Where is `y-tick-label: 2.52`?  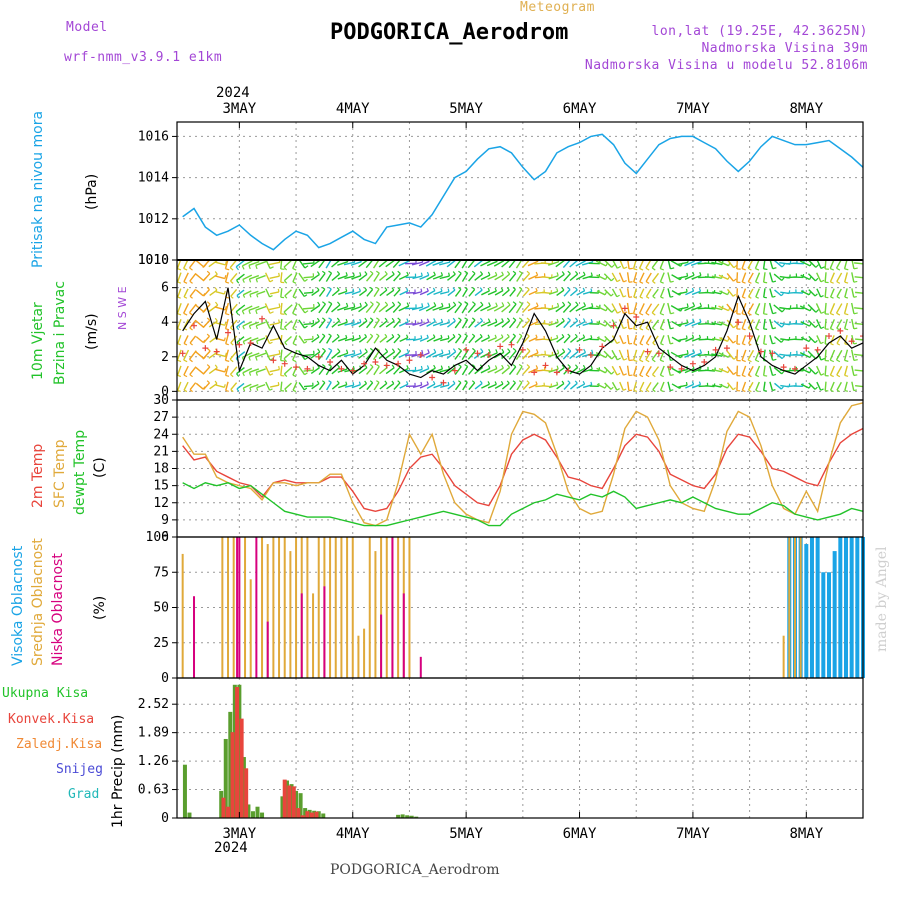
y-tick-label: 2.52 is located at coordinates (153, 704).